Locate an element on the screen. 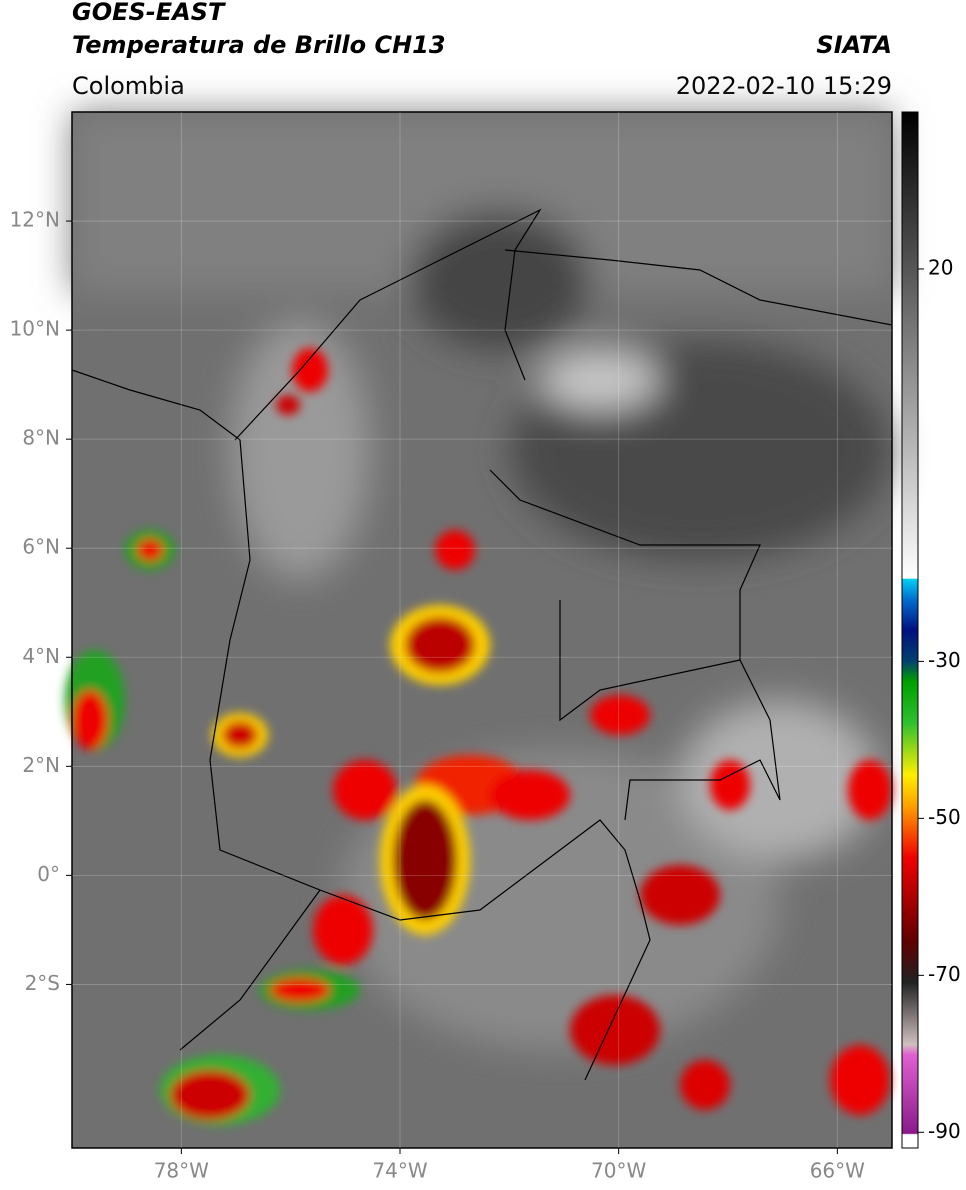  colorbar-tick-label: -90 is located at coordinates (944, 1131).